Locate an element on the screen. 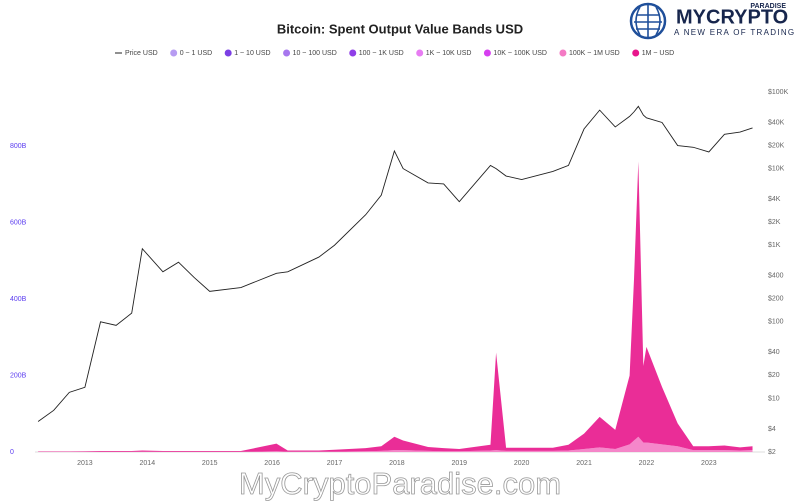 The height and width of the screenshot is (504, 800). x-tick-label: 2021 is located at coordinates (584, 463).